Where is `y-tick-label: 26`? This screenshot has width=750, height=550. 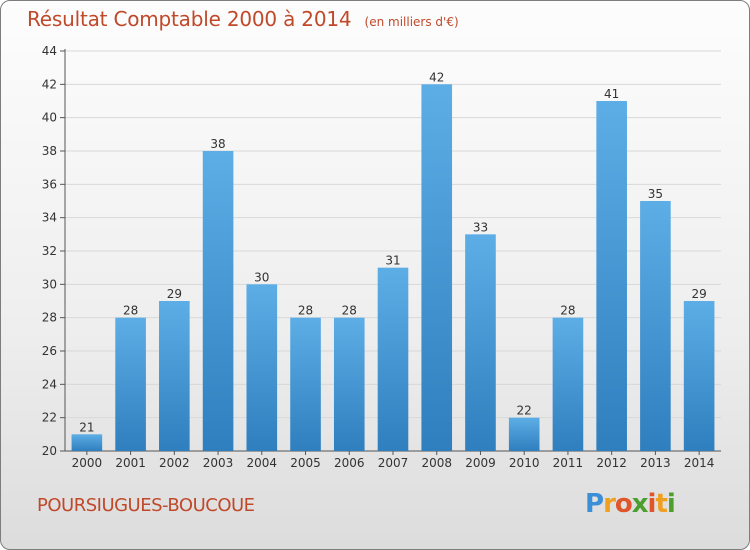 y-tick-label: 26 is located at coordinates (49, 351).